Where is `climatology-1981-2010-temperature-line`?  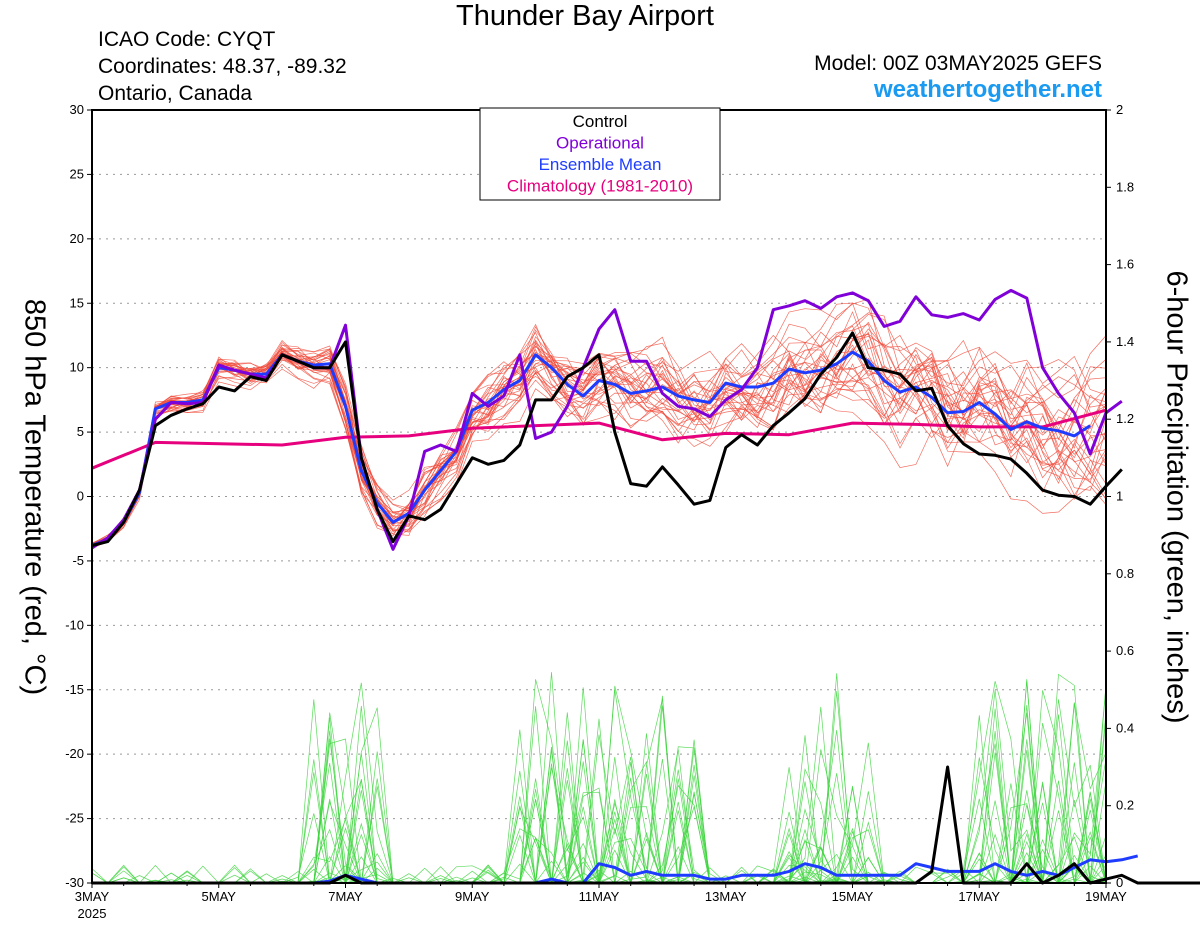 climatology-1981-2010-temperature-line is located at coordinates (599, 439).